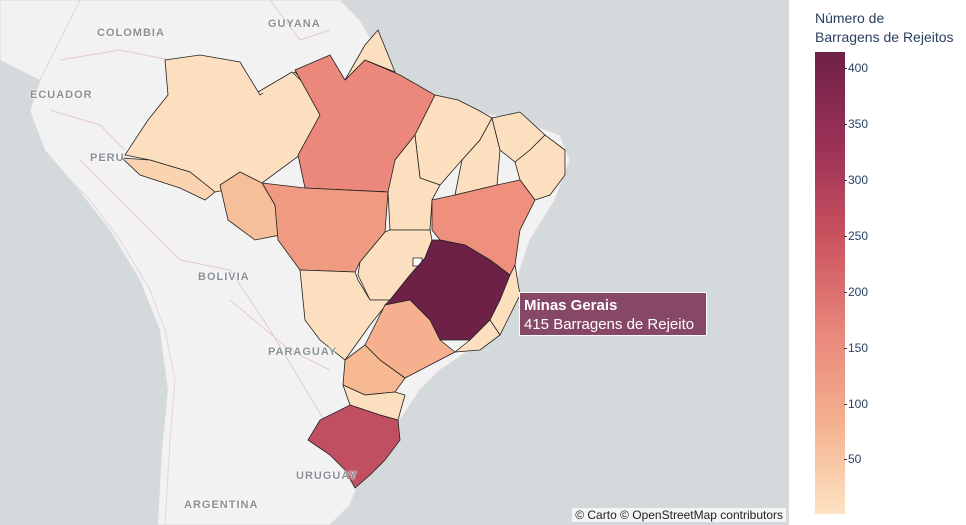 The width and height of the screenshot is (966, 525). Describe the element at coordinates (370, 55) in the screenshot. I see `state-amapa` at that location.